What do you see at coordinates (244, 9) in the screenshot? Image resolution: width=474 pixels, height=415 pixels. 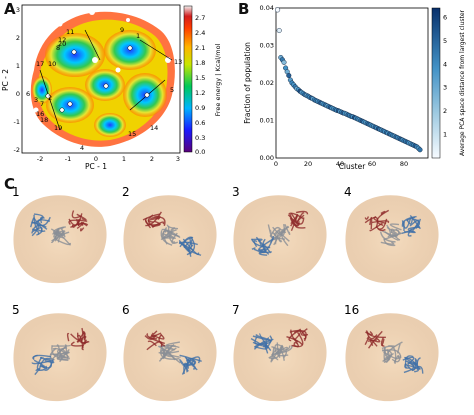 I see `panel-label-b: B` at bounding box center [244, 9].